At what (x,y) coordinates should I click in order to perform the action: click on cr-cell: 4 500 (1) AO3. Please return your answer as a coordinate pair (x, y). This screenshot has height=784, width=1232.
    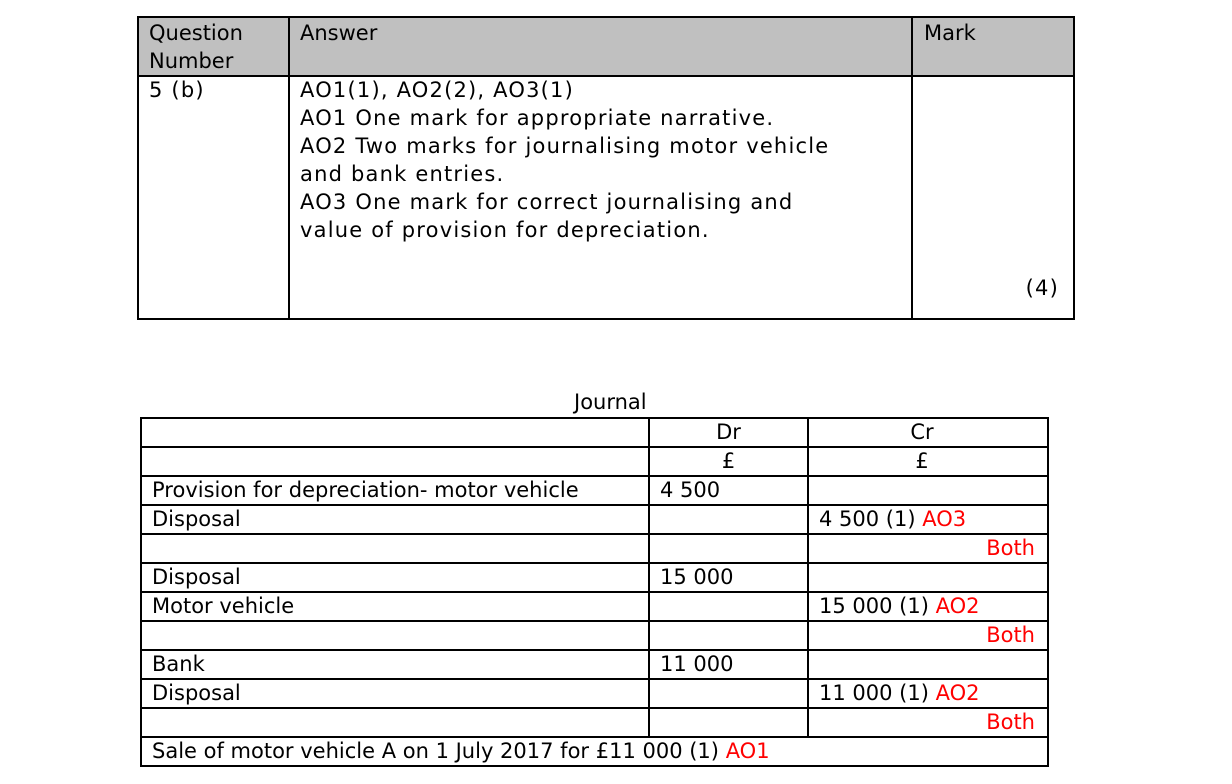
    Looking at the image, I should click on (928, 519).